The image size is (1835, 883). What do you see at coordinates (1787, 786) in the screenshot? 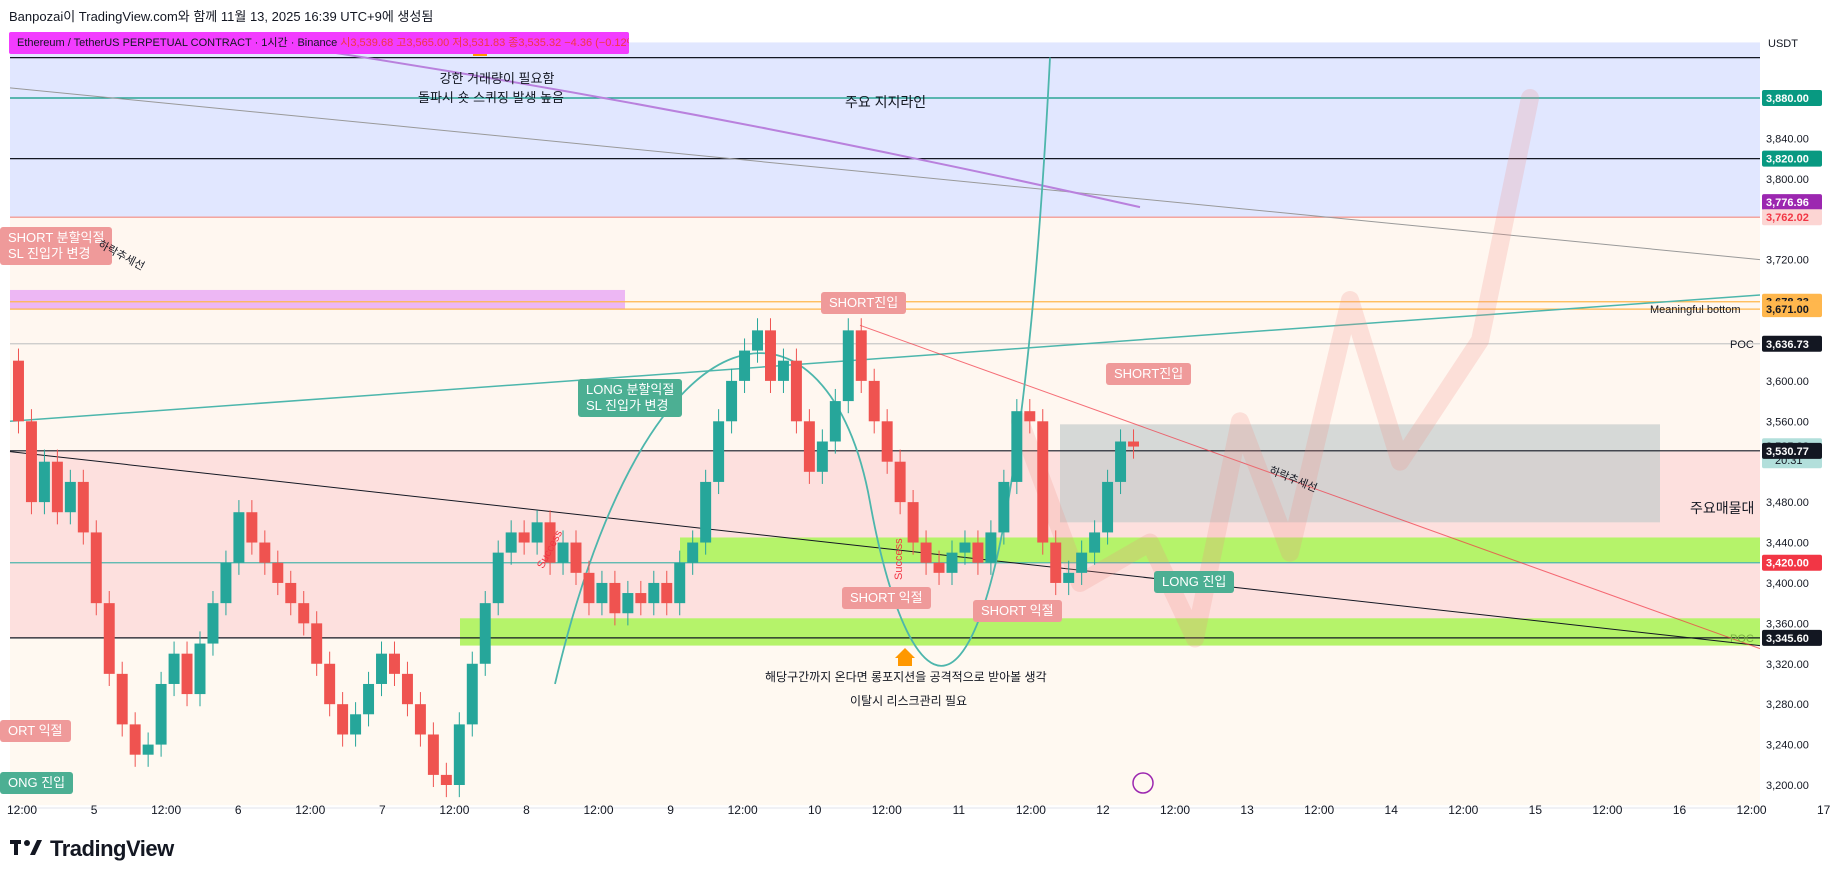
I see `y-tick-label: 3,200.00` at bounding box center [1787, 786].